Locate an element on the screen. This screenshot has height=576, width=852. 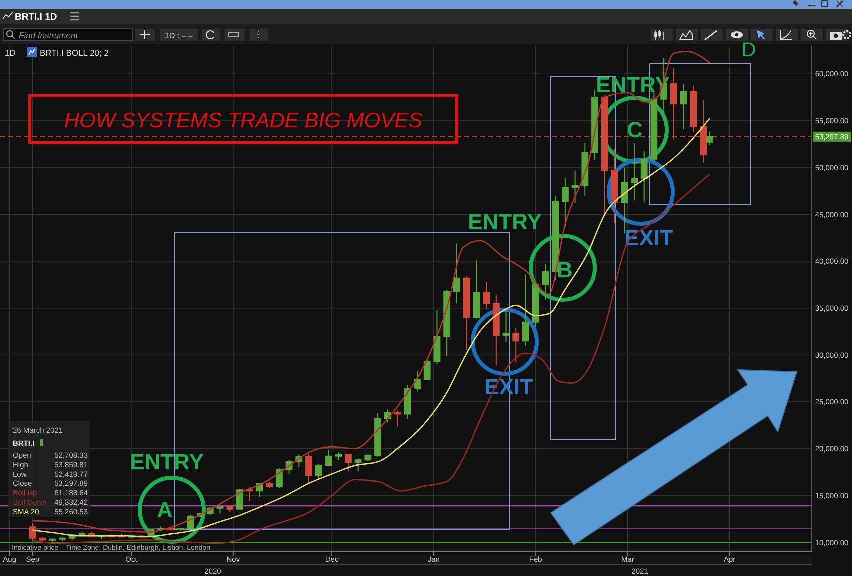
annotation: B is located at coordinates (565, 270).